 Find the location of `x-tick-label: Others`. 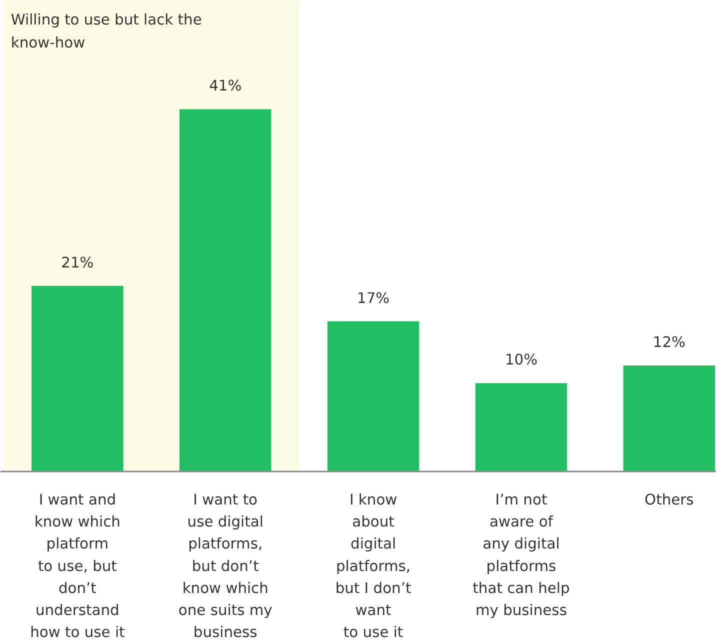

x-tick-label: Others is located at coordinates (669, 500).